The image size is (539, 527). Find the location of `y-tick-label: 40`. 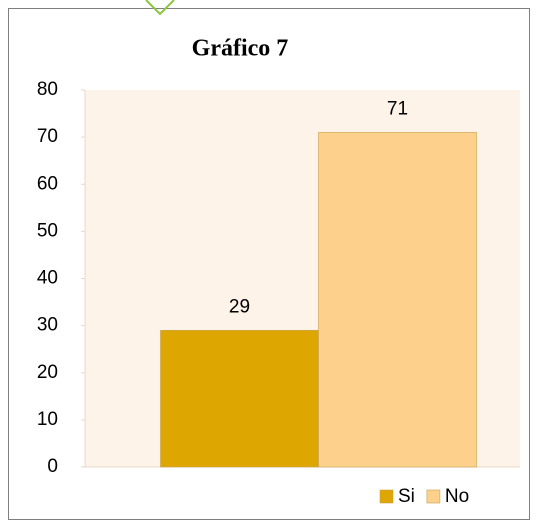

y-tick-label: 40 is located at coordinates (47, 278).